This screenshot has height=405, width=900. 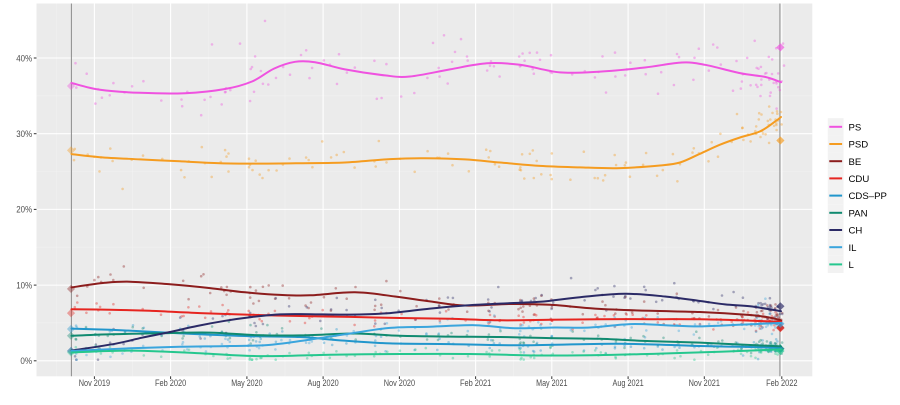 I want to click on svg-text: PS, so click(x=855, y=127).